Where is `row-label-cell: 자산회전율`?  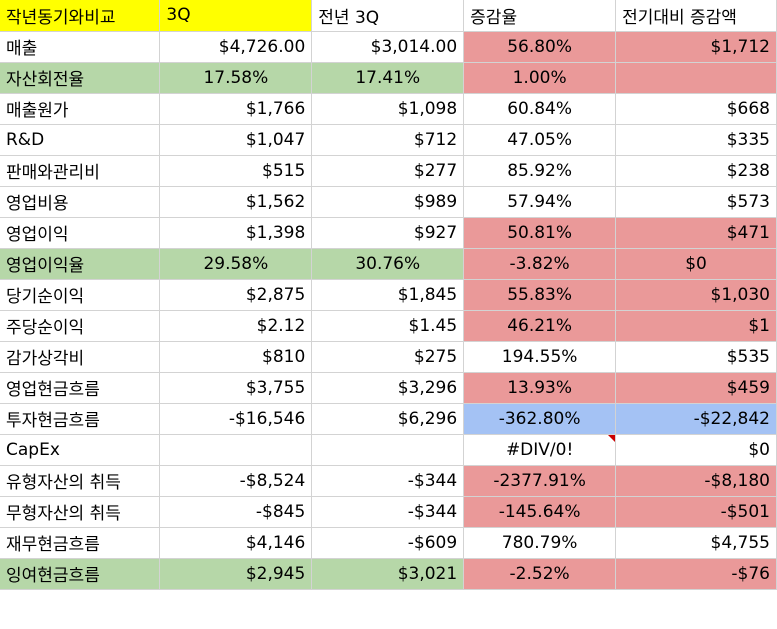
row-label-cell: 자산회전율 is located at coordinates (80, 78).